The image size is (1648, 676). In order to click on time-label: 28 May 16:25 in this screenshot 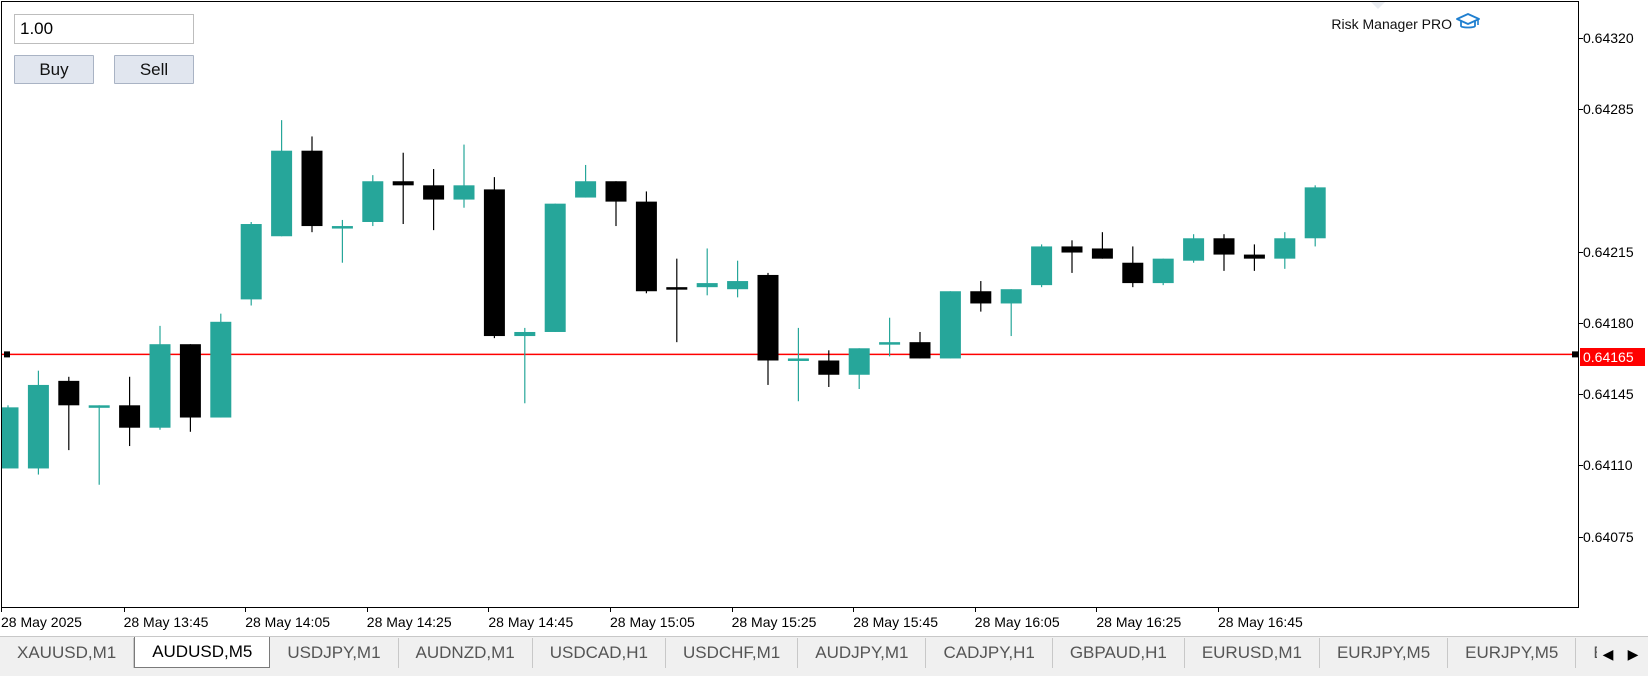, I will do `click(1139, 622)`.